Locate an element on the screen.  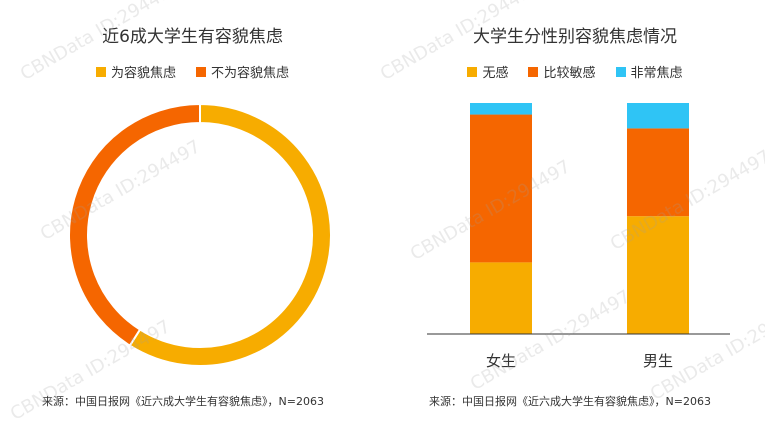
bar-chart-title: 大学生分性别容貌焦虑情况 is located at coordinates (575, 37).